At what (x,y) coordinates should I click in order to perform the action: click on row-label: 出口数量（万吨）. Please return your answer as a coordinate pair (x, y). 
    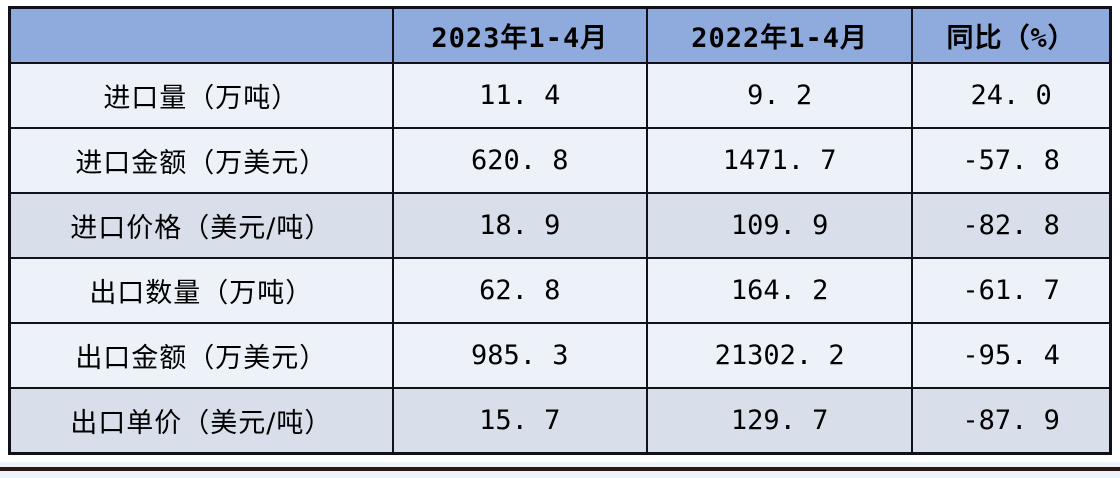
    Looking at the image, I should click on (201, 290).